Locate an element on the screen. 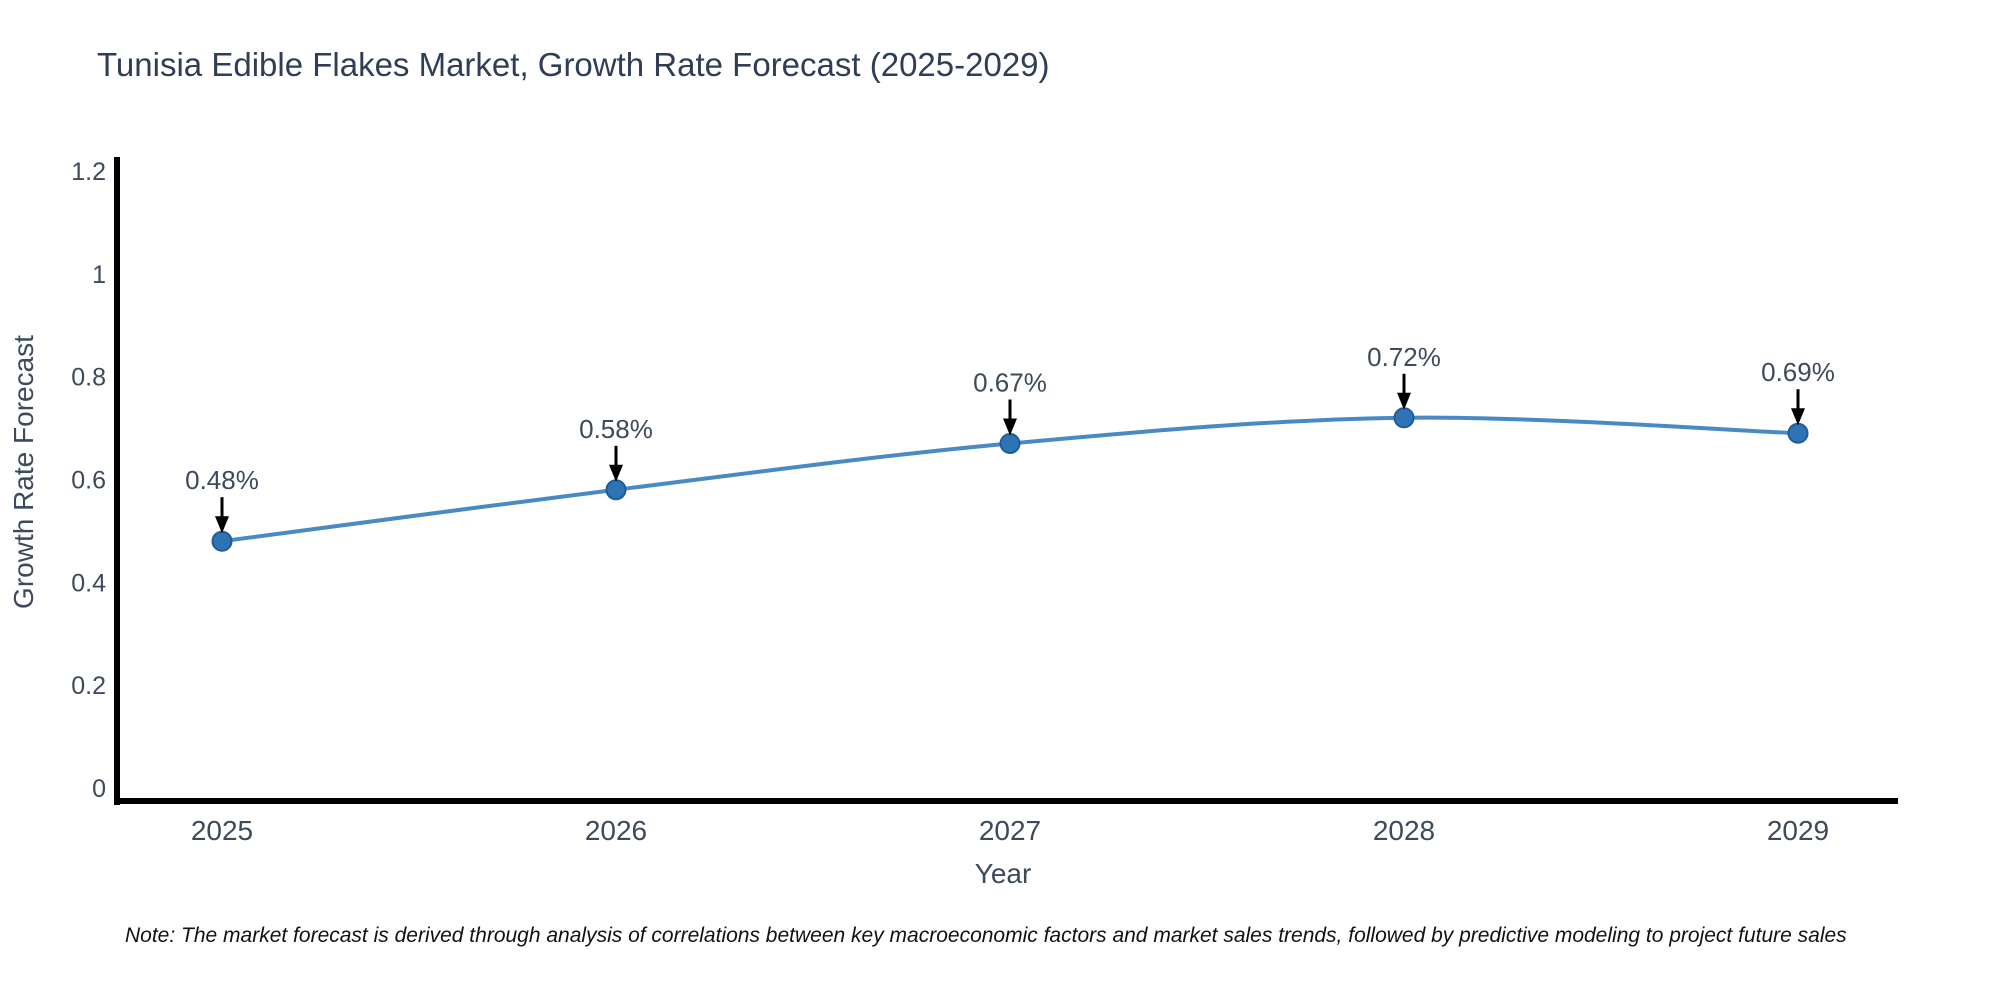  y-tick-label: 0.6 is located at coordinates (88, 480).